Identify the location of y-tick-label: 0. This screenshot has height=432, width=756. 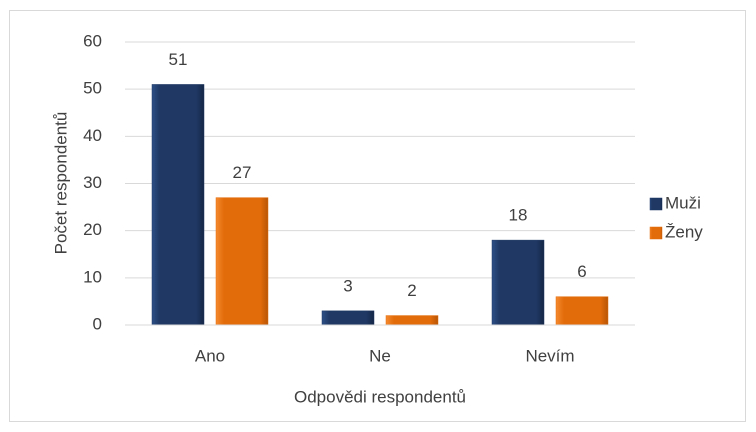
(97, 323).